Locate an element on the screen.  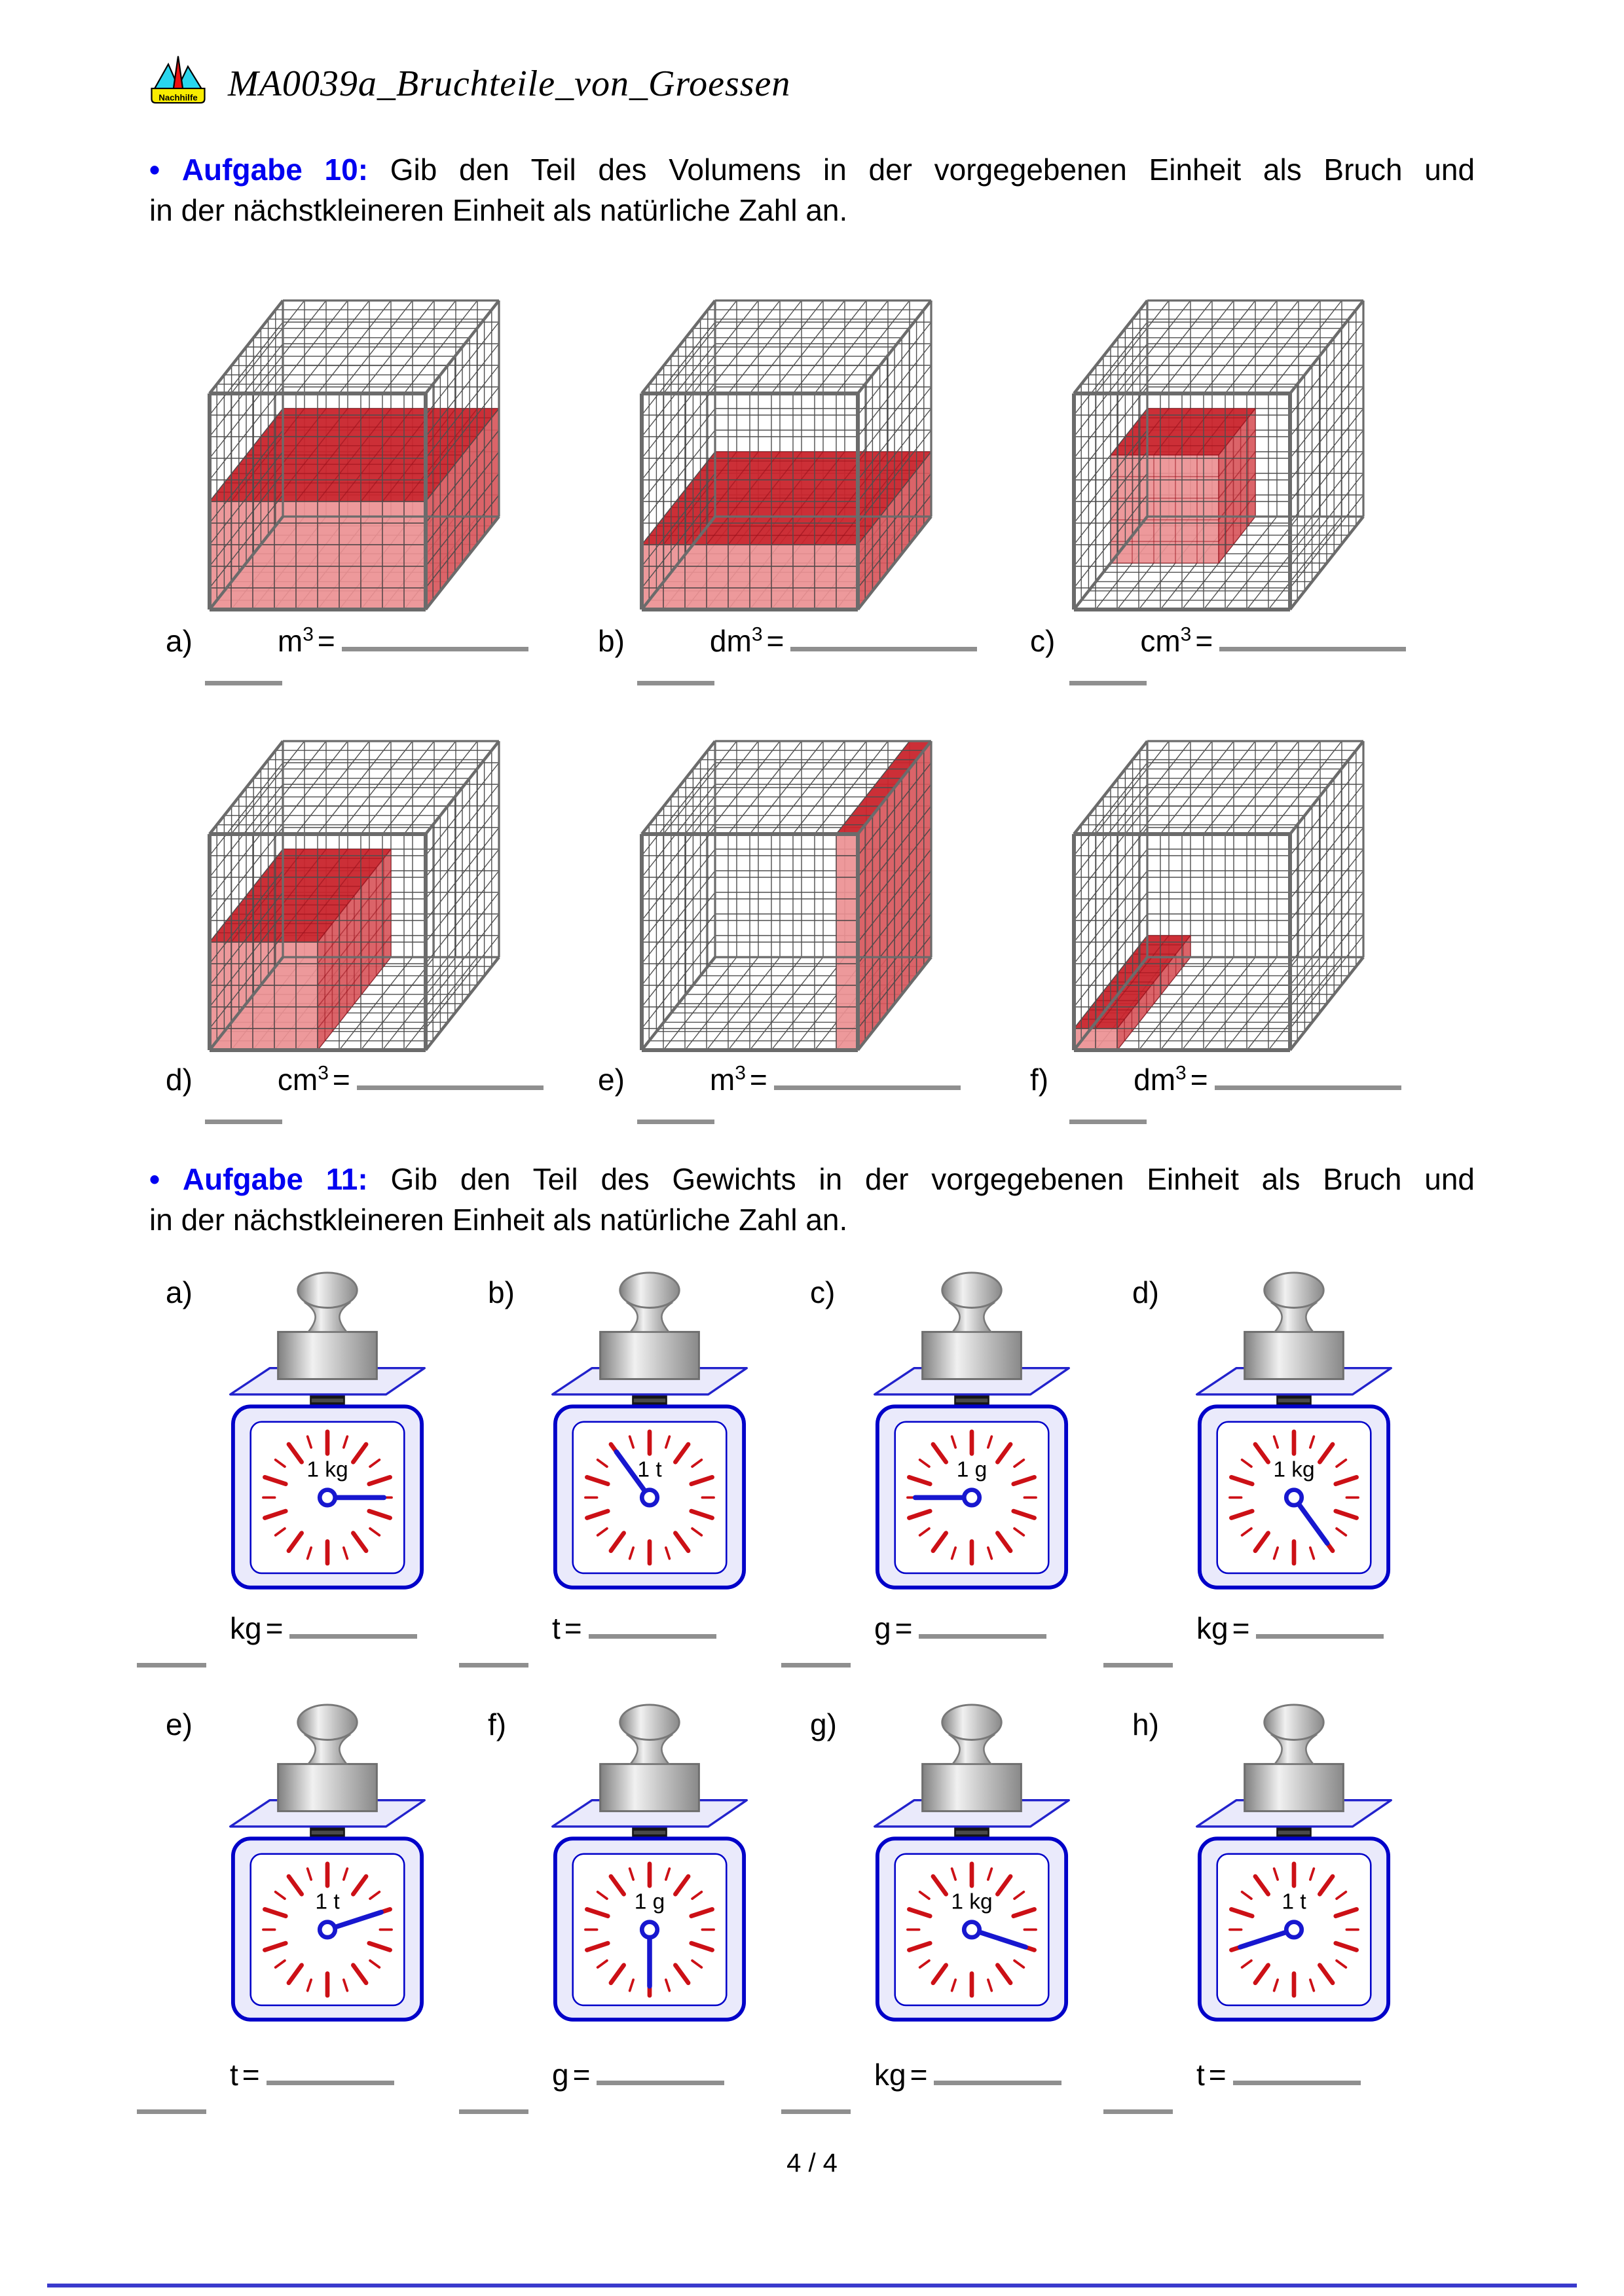
item-letter: g) is located at coordinates (823, 1724).